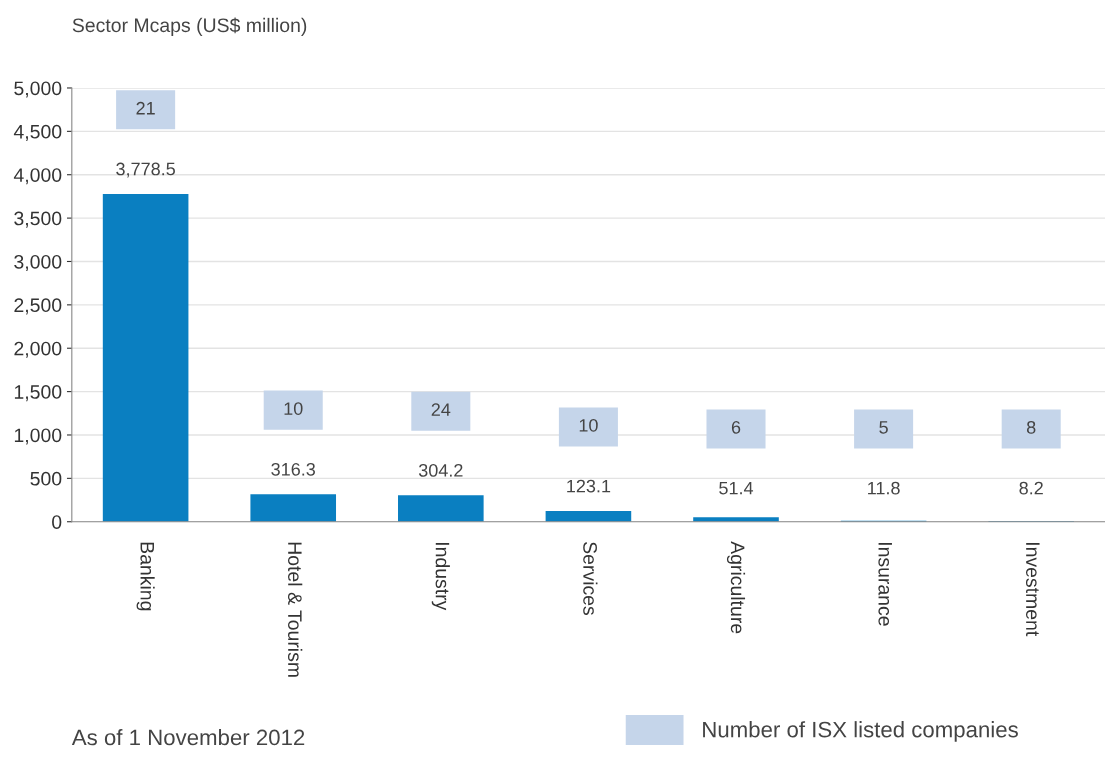  What do you see at coordinates (736, 587) in the screenshot?
I see `x-tick-label: Agriculture` at bounding box center [736, 587].